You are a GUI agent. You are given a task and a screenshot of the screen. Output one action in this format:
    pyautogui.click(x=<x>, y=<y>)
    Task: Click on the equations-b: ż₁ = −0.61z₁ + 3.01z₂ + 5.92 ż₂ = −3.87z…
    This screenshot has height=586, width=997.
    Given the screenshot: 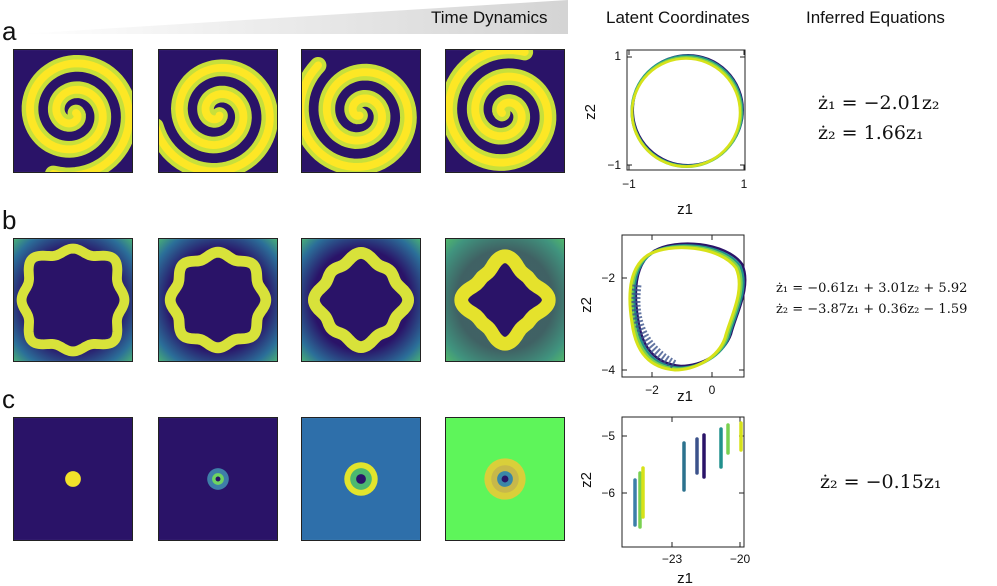 What is the action you would take?
    pyautogui.click(x=871, y=299)
    